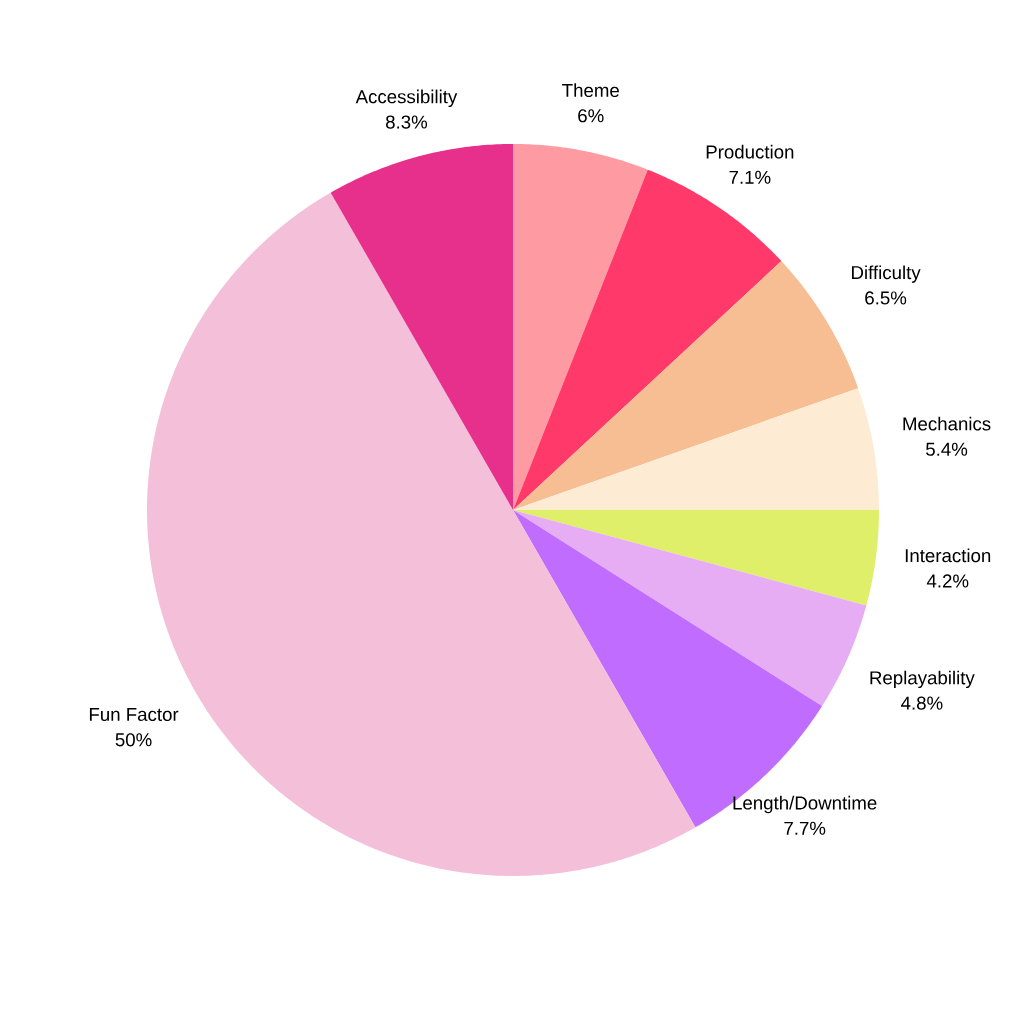  What do you see at coordinates (590, 90) in the screenshot?
I see `slice-label: Theme` at bounding box center [590, 90].